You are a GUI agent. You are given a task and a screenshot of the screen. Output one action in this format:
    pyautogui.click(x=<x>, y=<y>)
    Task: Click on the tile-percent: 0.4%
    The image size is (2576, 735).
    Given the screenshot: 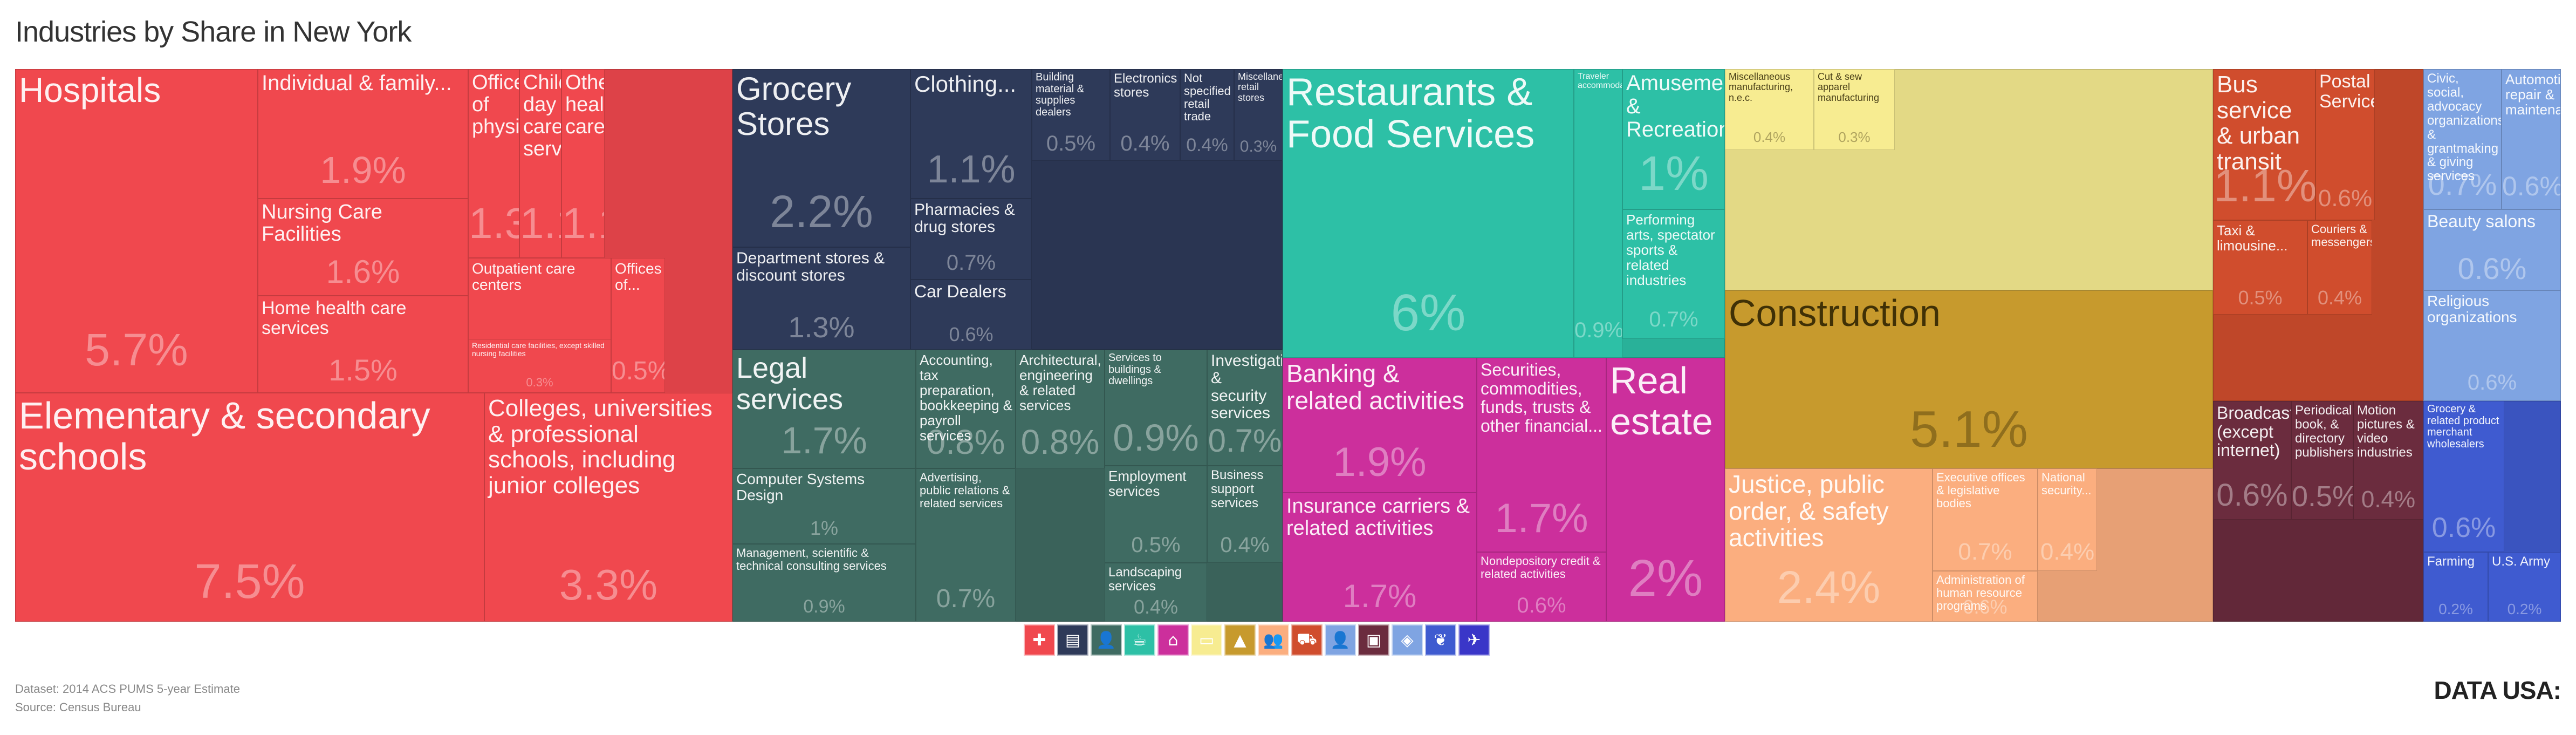 What is the action you would take?
    pyautogui.click(x=1207, y=144)
    